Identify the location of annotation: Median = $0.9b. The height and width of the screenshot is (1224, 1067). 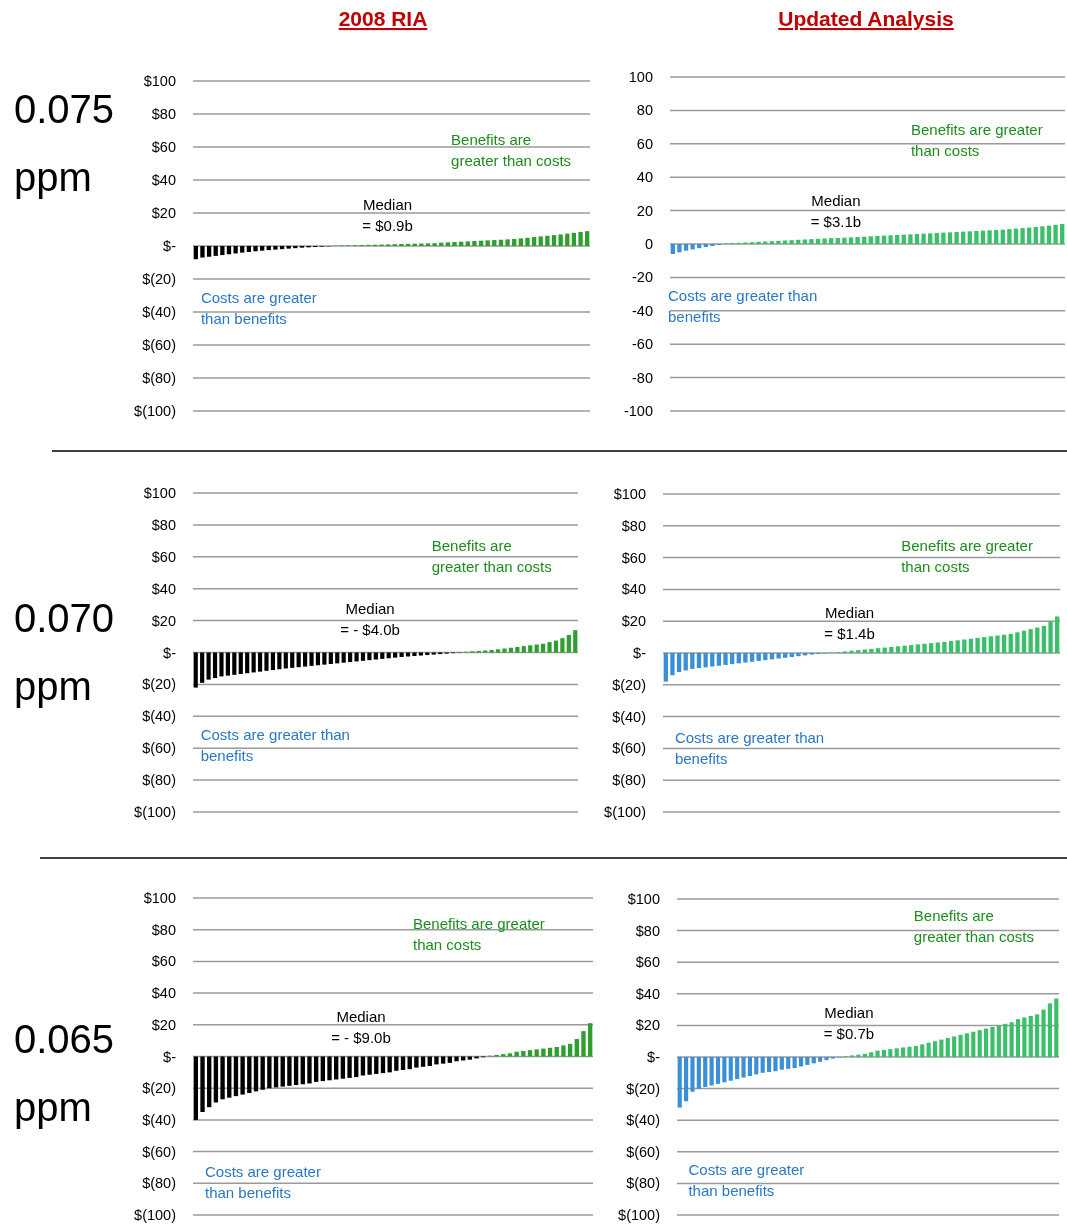
(387, 215).